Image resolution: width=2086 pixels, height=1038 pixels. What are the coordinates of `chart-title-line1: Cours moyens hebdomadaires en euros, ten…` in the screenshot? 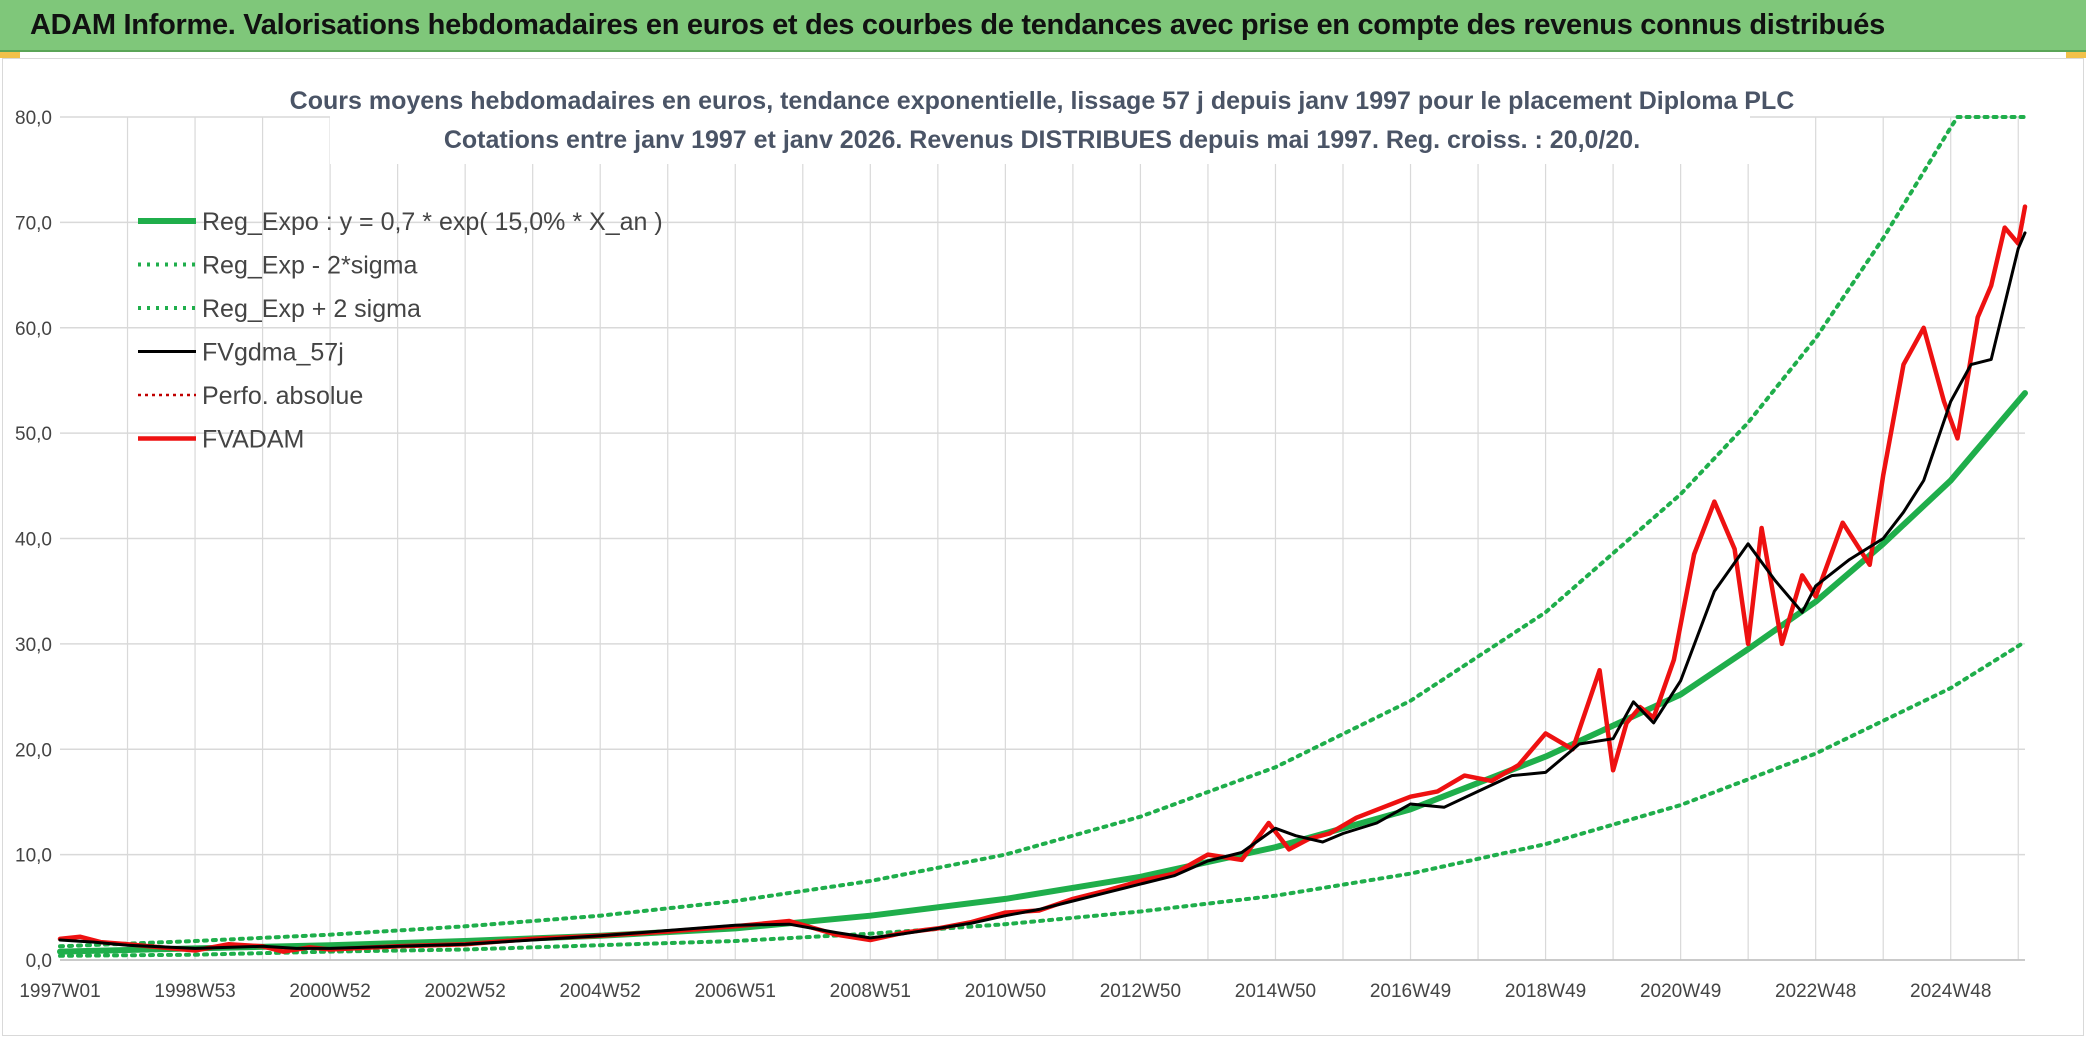 It's located at (1042, 101).